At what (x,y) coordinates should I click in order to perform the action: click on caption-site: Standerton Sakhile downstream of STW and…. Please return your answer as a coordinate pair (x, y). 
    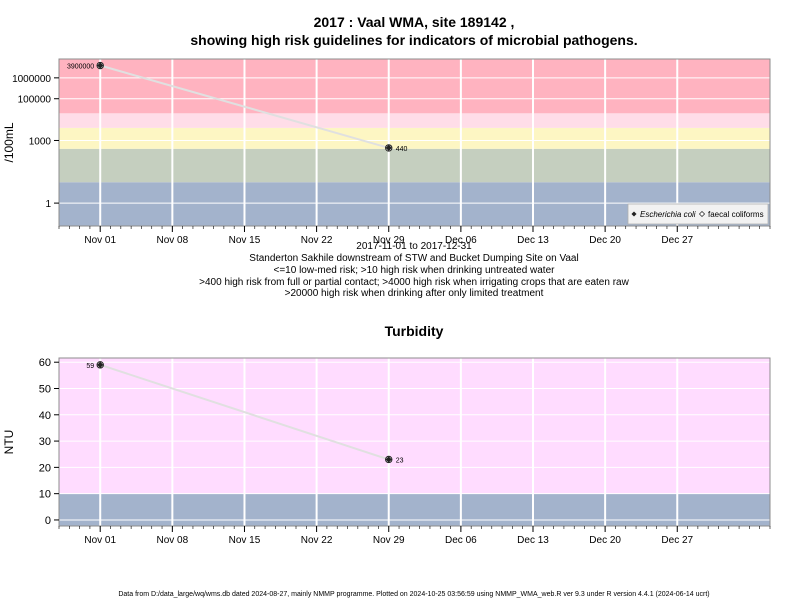
    Looking at the image, I should click on (413, 258).